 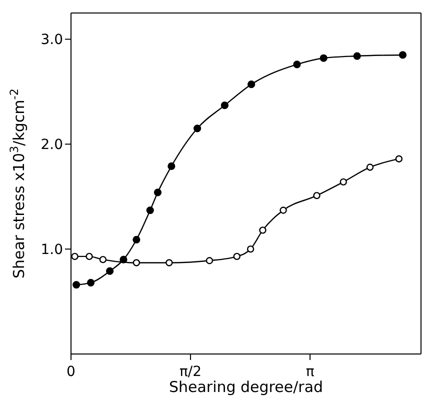 What do you see at coordinates (71, 372) in the screenshot?
I see `x-tick-label: 0` at bounding box center [71, 372].